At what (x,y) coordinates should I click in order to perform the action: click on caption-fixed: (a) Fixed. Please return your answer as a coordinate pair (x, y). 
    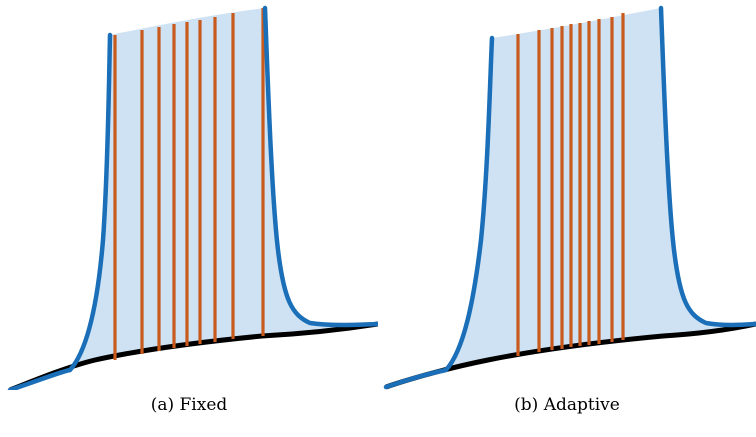
    Looking at the image, I should click on (189, 405).